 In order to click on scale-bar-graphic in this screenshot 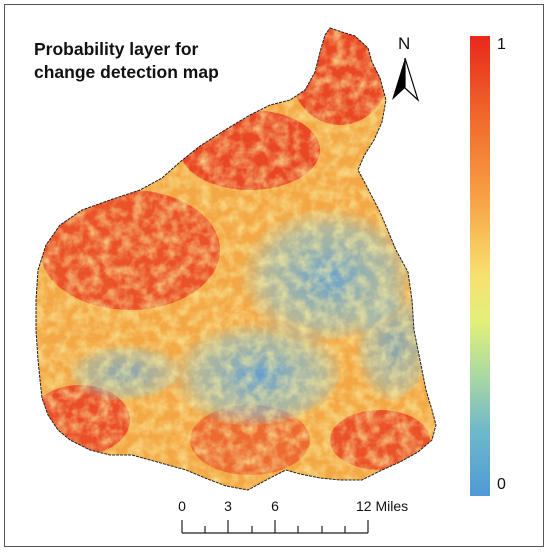, I will do `click(275, 527)`.